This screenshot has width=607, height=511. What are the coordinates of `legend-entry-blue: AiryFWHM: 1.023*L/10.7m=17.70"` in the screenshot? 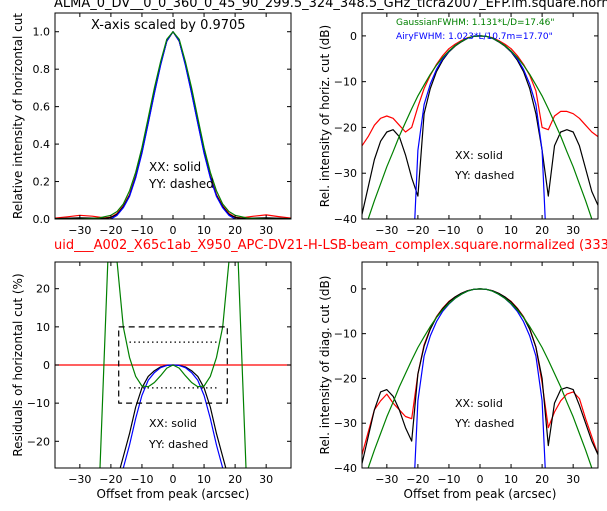 It's located at (474, 37).